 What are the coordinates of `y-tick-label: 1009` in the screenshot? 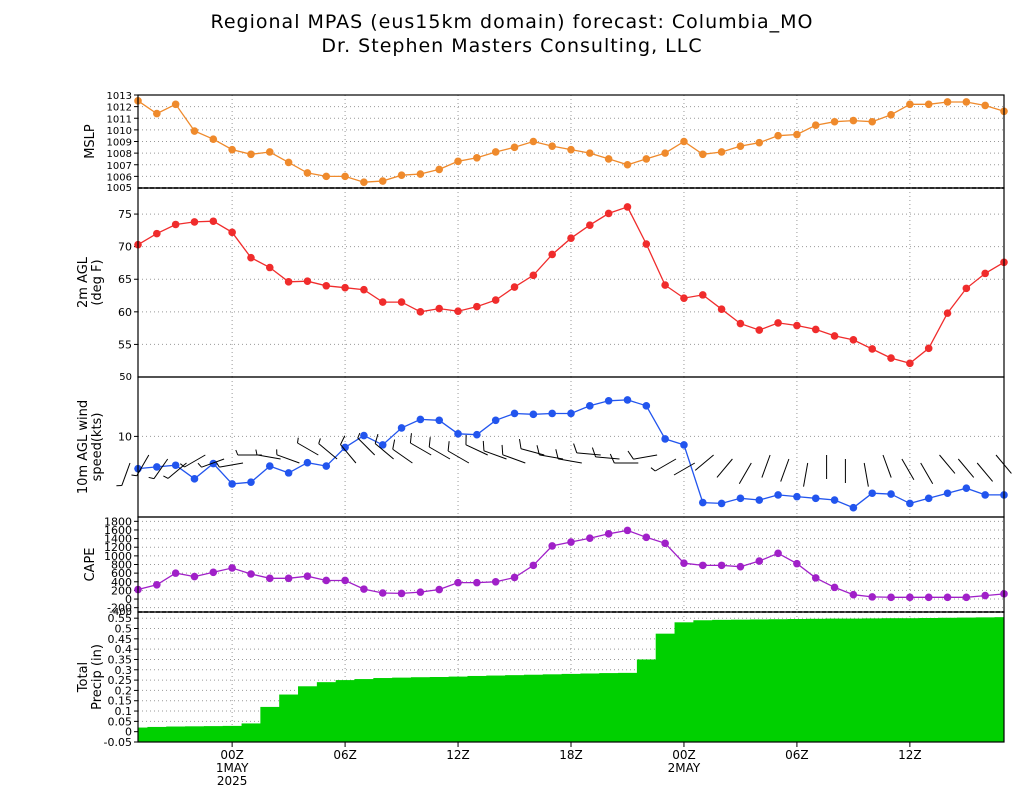 It's located at (119, 143).